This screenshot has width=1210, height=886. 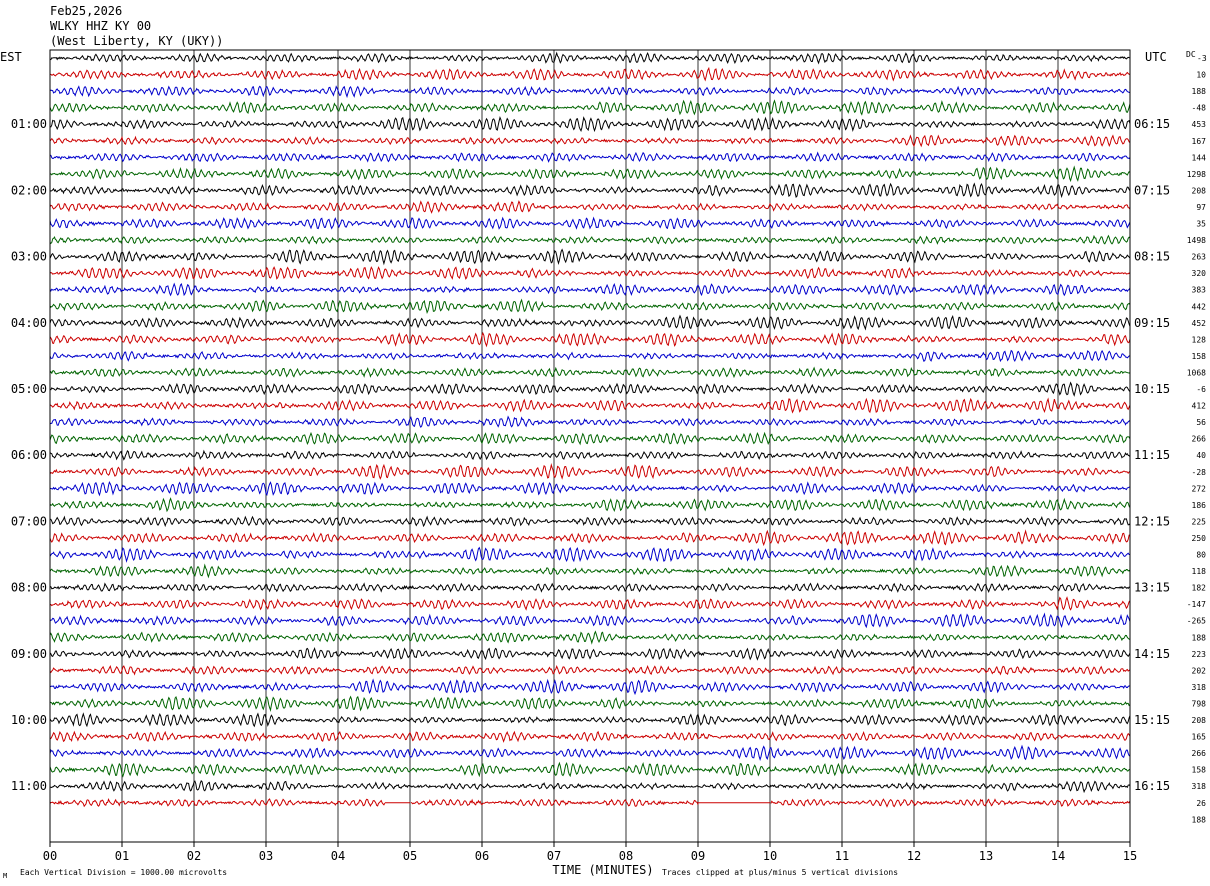 What do you see at coordinates (1201, 75) in the screenshot?
I see `dc-offset-label: 10` at bounding box center [1201, 75].